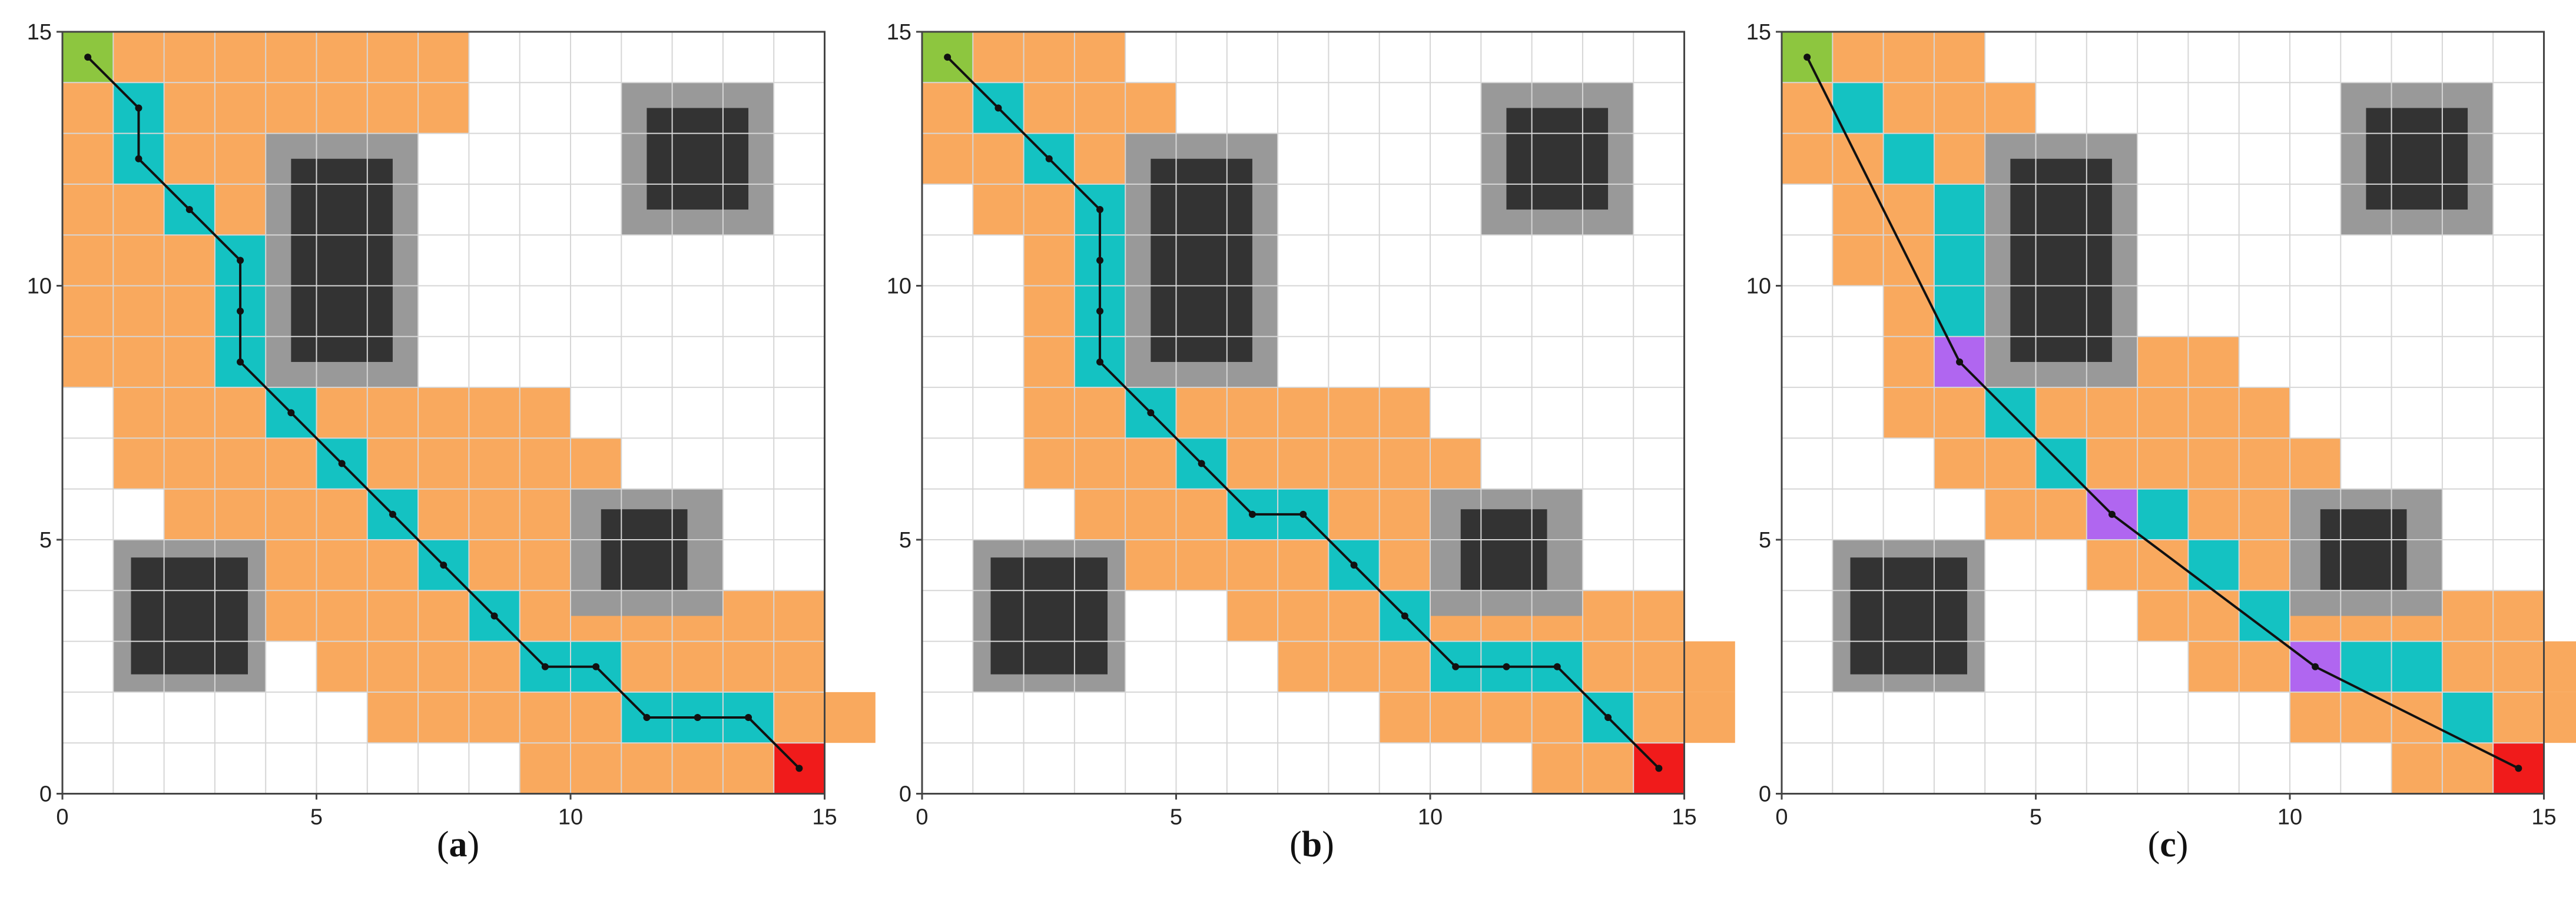  What do you see at coordinates (1765, 540) in the screenshot?
I see `y-tick-label: 5` at bounding box center [1765, 540].